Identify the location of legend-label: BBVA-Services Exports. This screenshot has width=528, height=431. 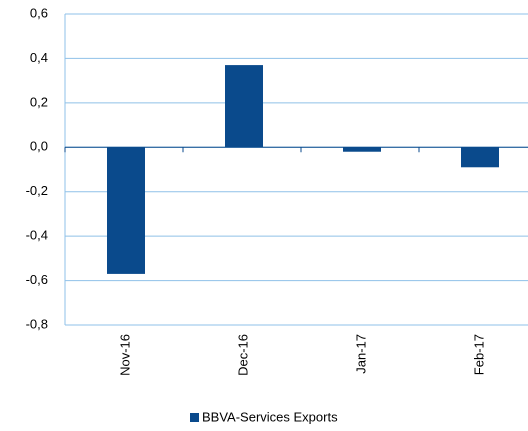
(270, 416).